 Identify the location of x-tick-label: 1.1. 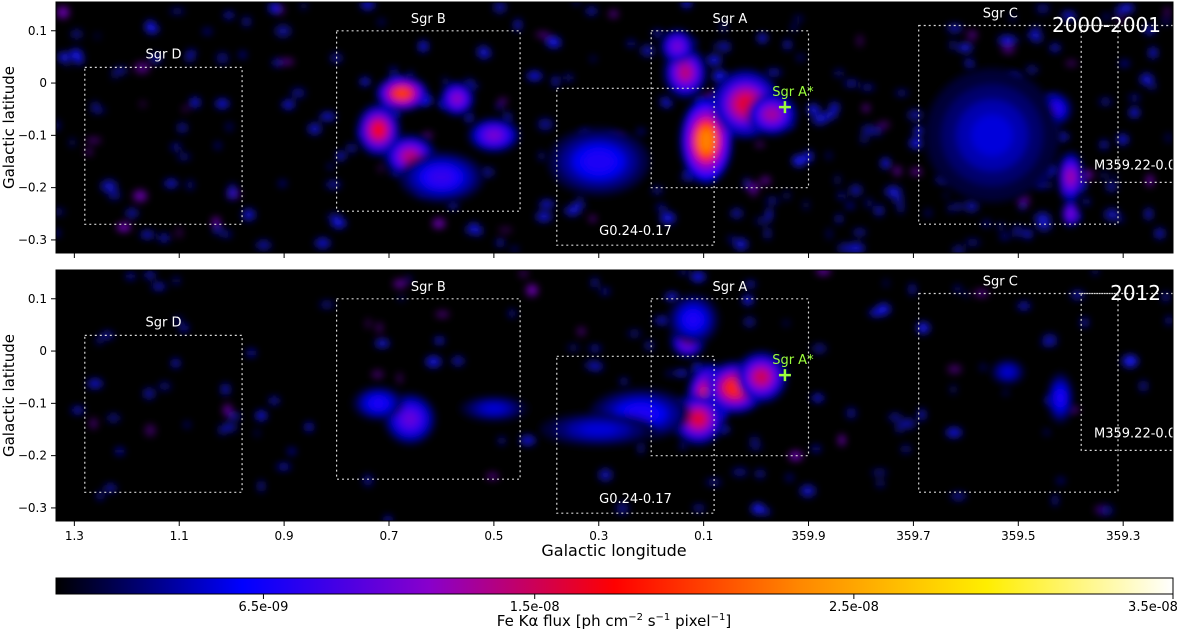
(179, 536).